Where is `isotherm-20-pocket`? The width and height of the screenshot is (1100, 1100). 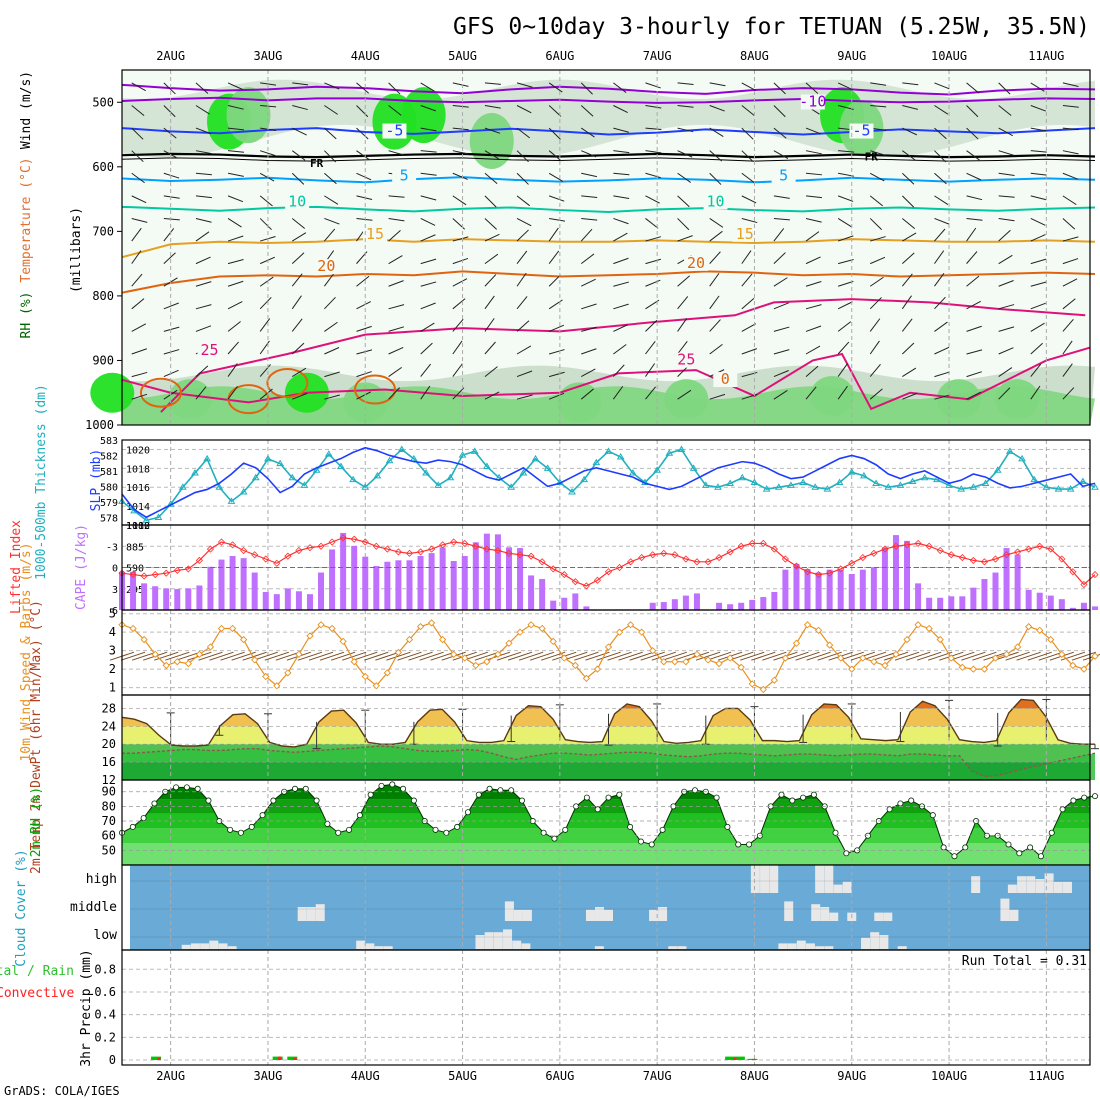
isotherm-20-pocket is located at coordinates (374, 389).